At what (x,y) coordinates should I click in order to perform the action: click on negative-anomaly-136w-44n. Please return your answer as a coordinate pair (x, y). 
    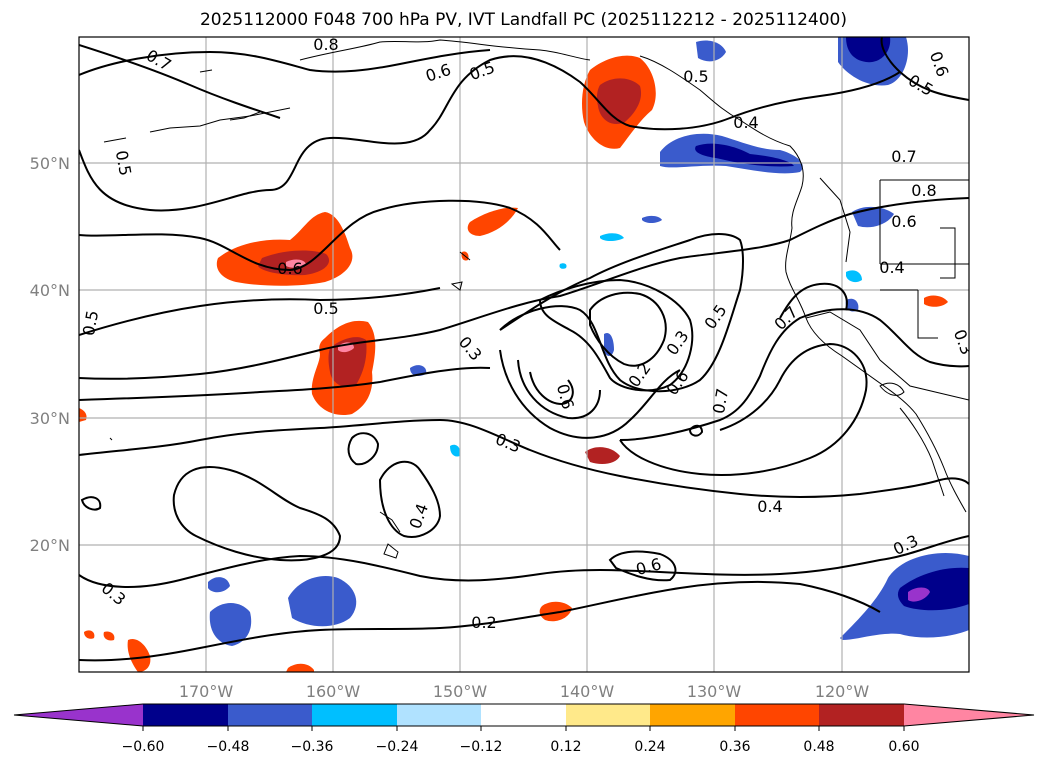
    Looking at the image, I should click on (612, 237).